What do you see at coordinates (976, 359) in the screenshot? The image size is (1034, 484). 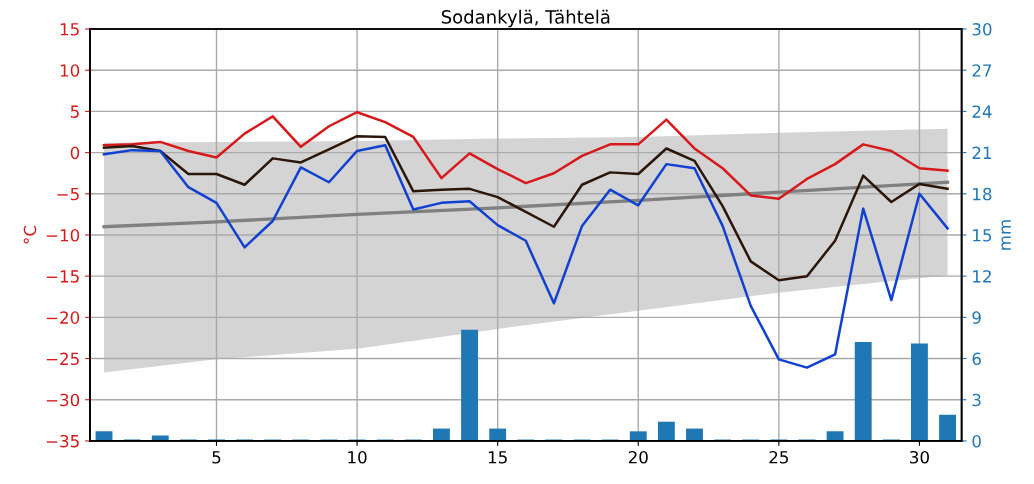 I see `y2-tick-label: 6` at bounding box center [976, 359].